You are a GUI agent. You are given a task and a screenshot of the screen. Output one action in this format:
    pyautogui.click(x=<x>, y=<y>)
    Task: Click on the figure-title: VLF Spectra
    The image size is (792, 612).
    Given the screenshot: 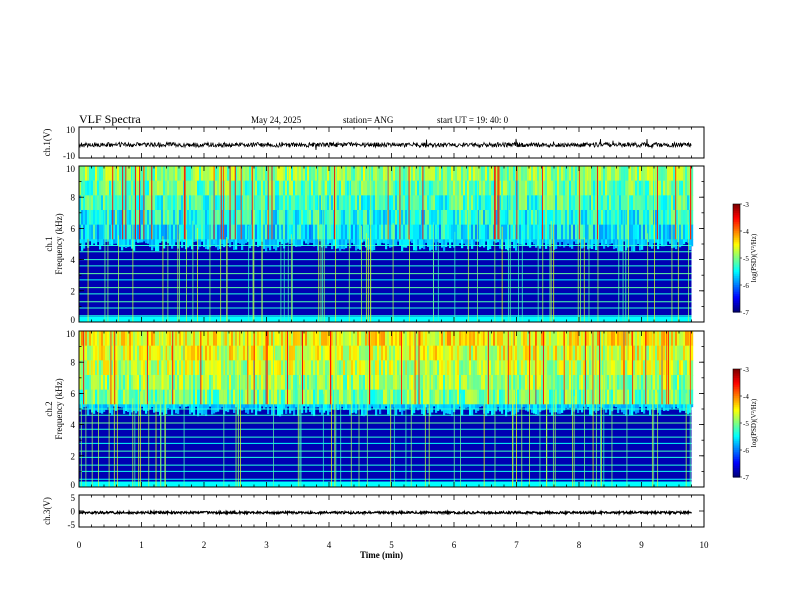 What is the action you would take?
    pyautogui.click(x=110, y=119)
    